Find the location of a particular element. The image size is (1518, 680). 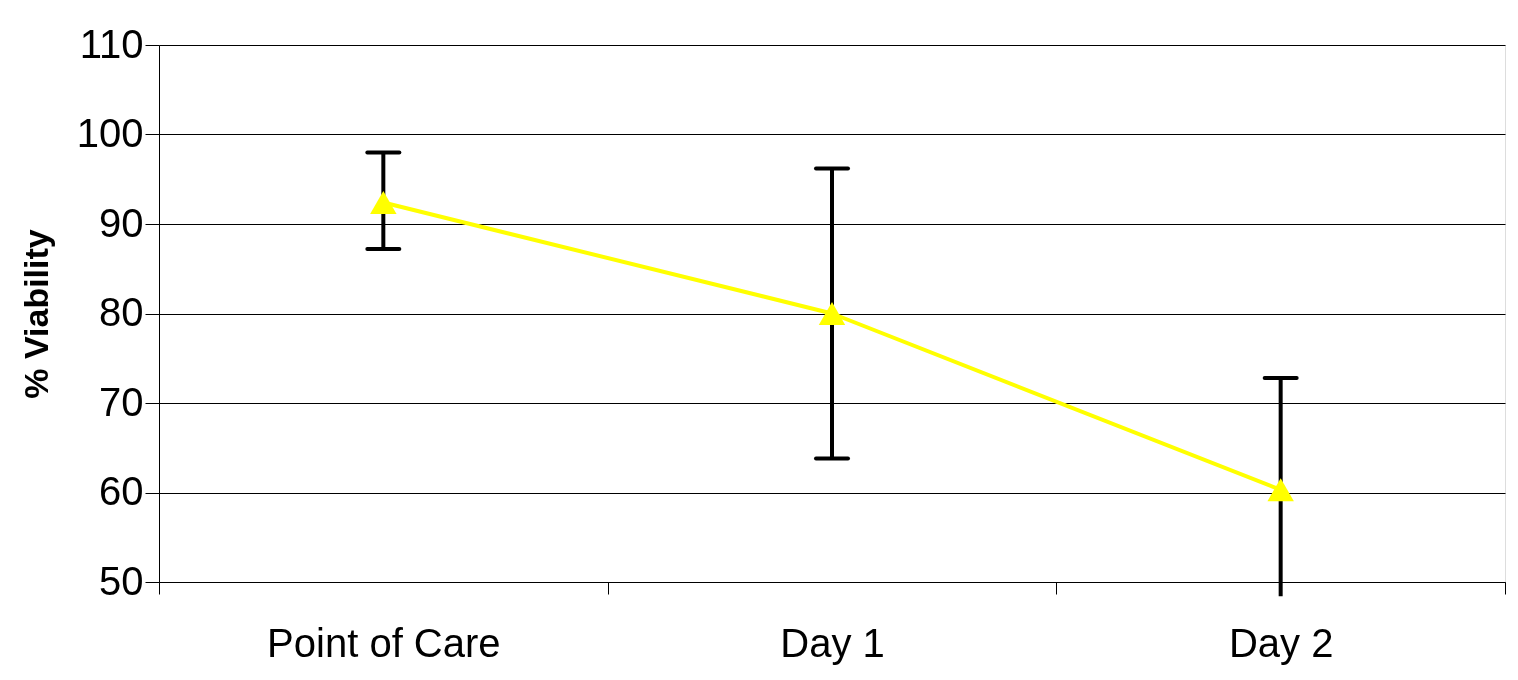

x-tick-label: Day 2 is located at coordinates (1281, 642).